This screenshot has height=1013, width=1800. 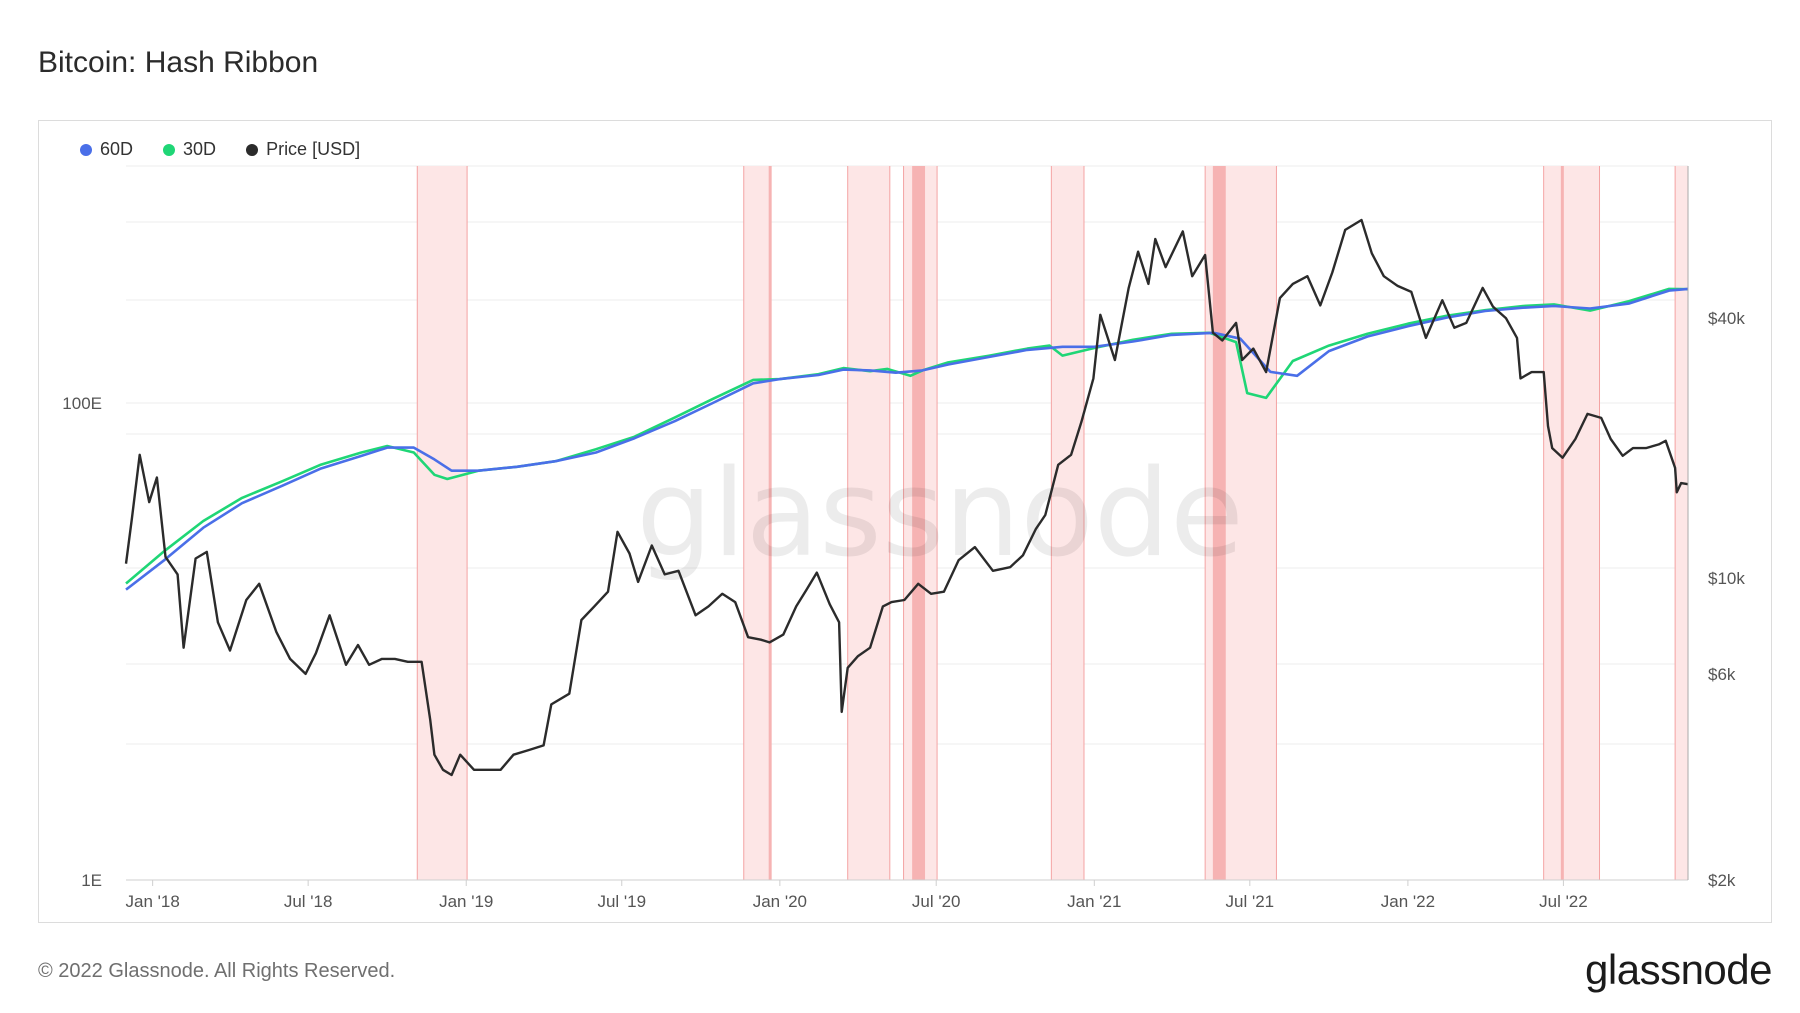 I want to click on legend-label-30d: 30D, so click(x=200, y=149).